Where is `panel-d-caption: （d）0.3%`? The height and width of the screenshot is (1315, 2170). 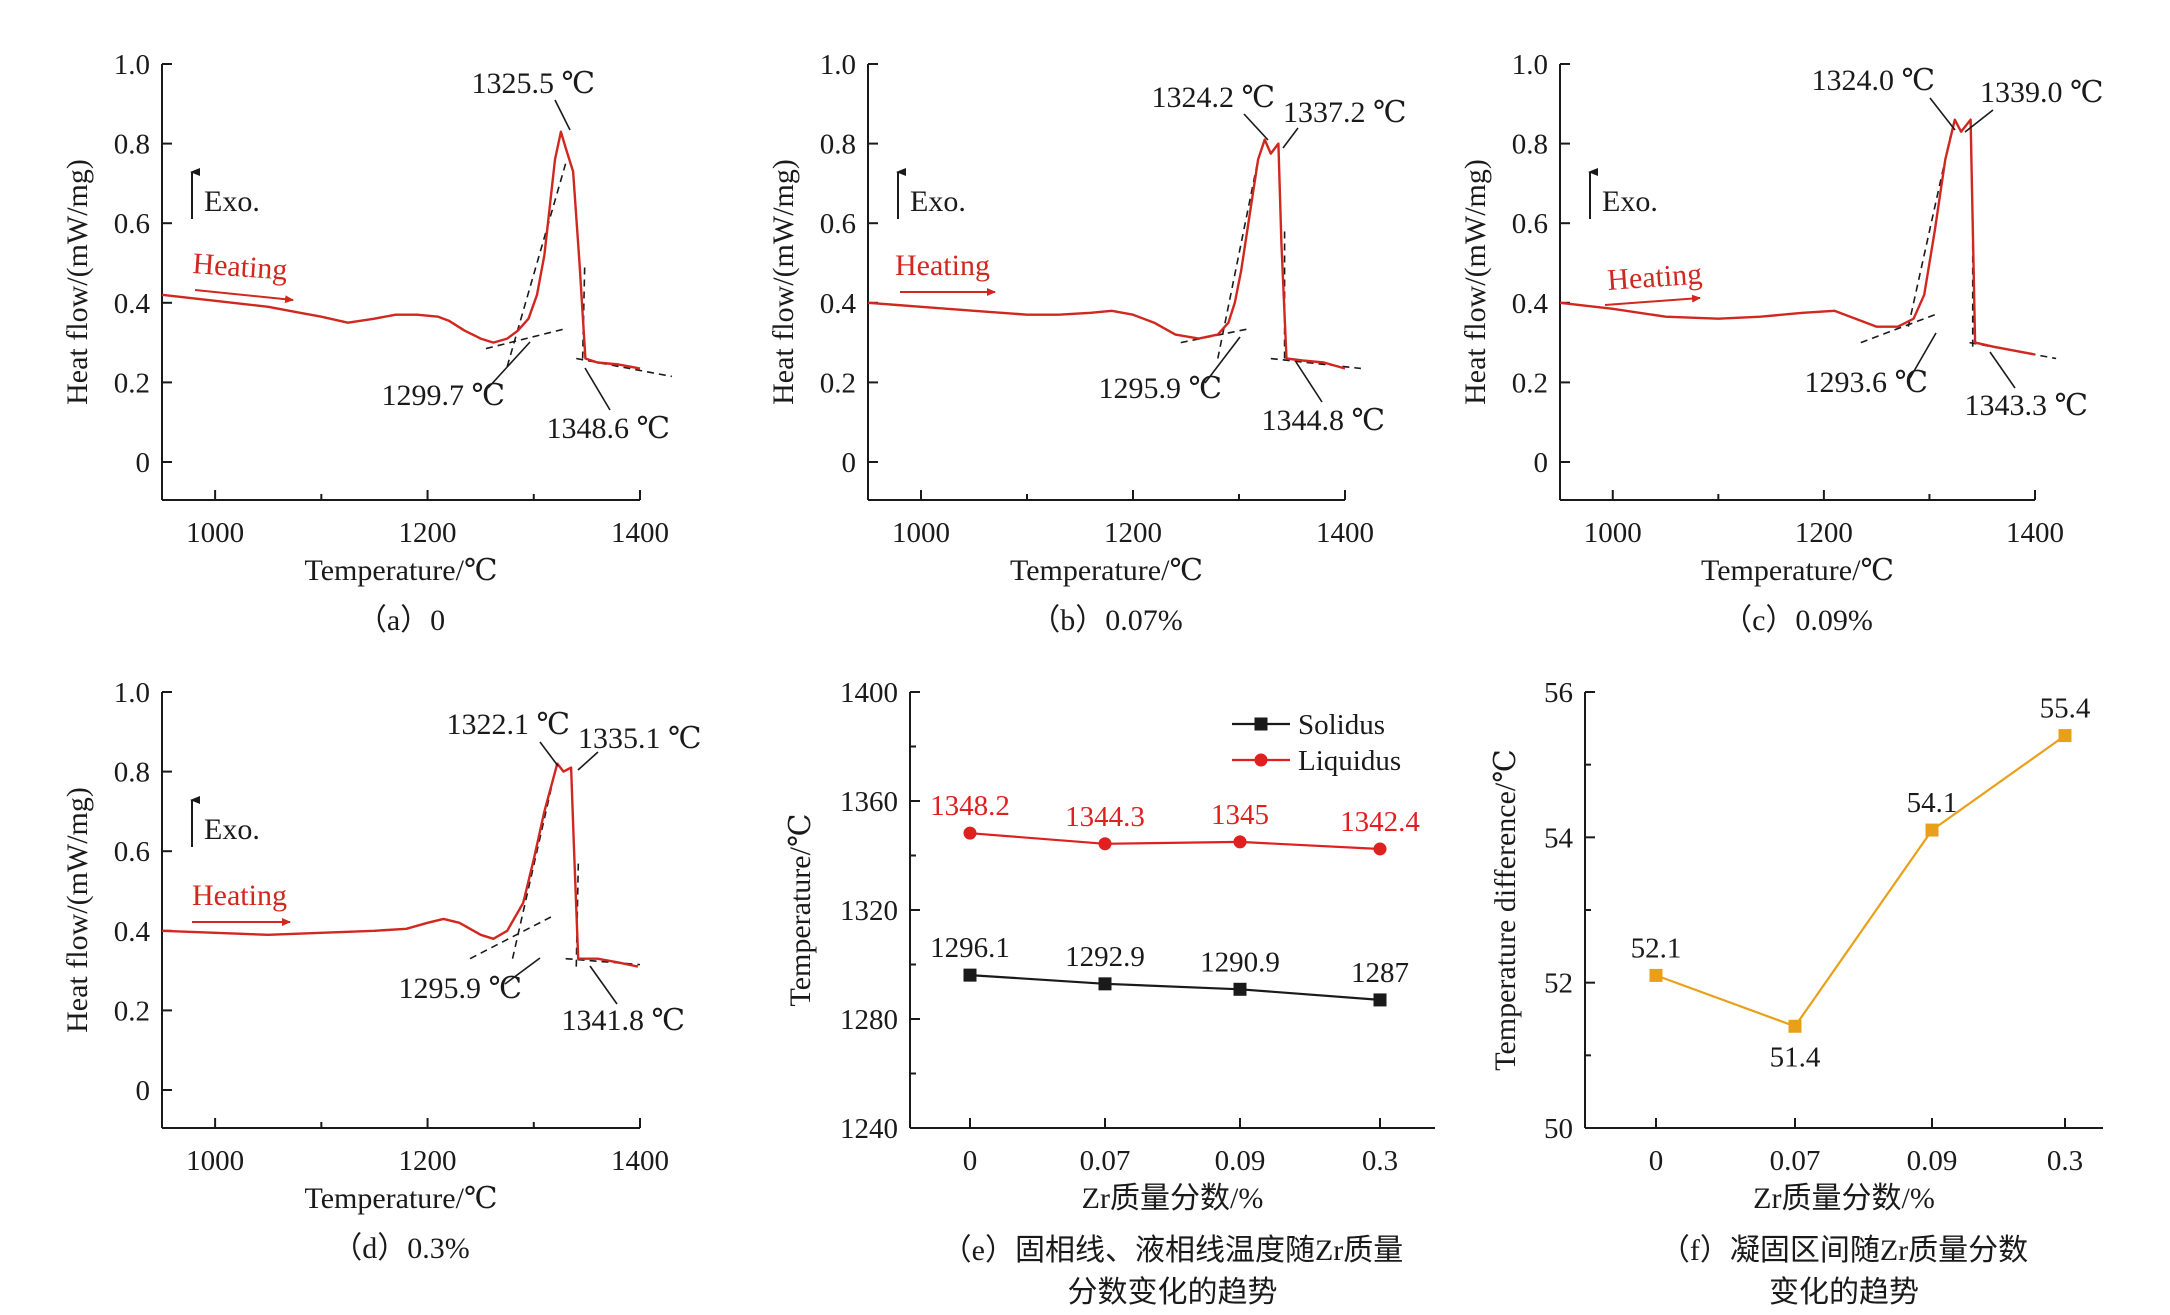 panel-d-caption: （d）0.3% is located at coordinates (401, 1248).